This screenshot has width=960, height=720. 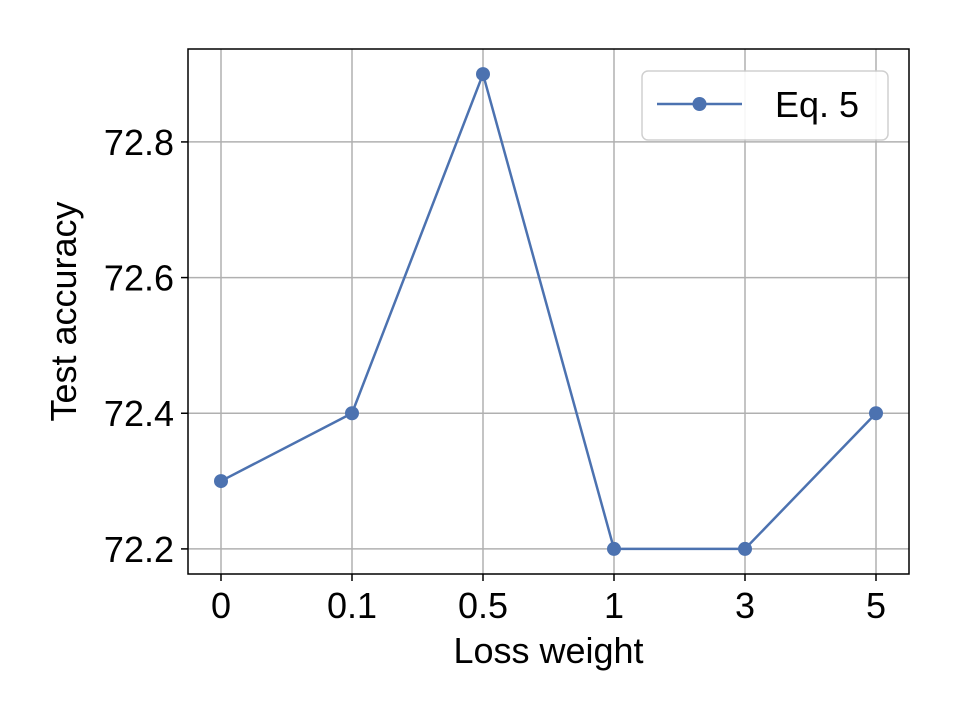 What do you see at coordinates (548, 650) in the screenshot?
I see `x-axis-label: Loss weight` at bounding box center [548, 650].